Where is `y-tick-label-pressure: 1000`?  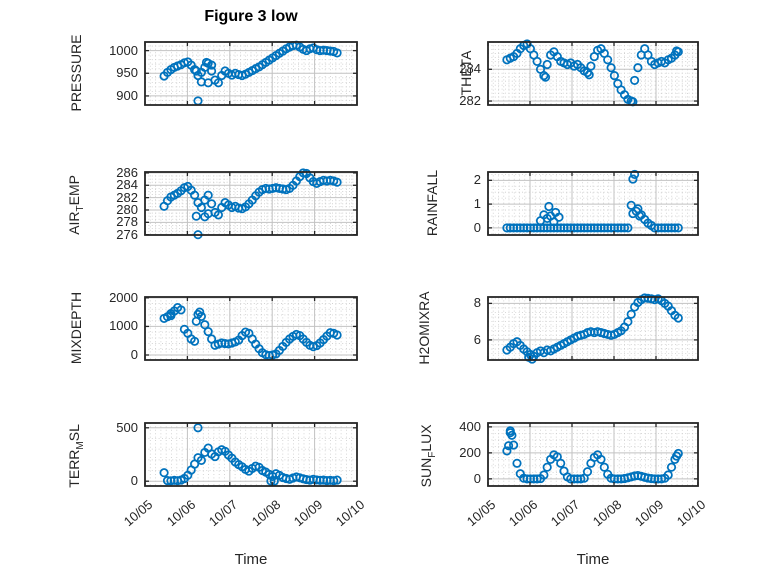
y-tick-label-pressure: 1000 is located at coordinates (123, 50).